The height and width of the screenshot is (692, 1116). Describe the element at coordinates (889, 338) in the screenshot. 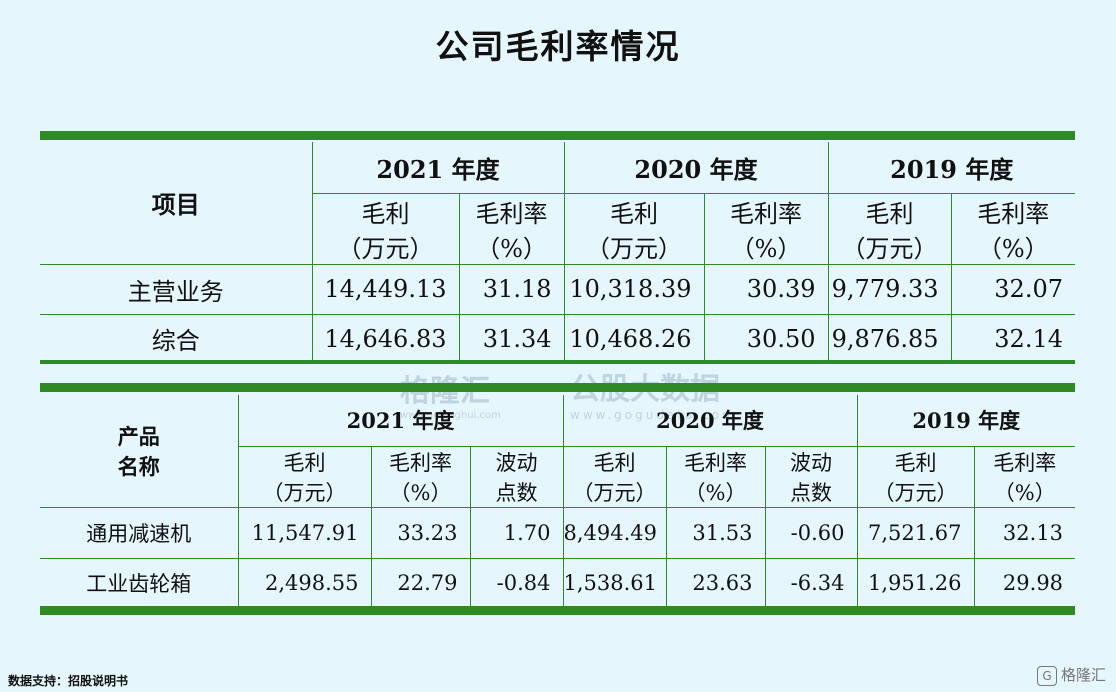

I see `cell-value: 9,876.85` at that location.